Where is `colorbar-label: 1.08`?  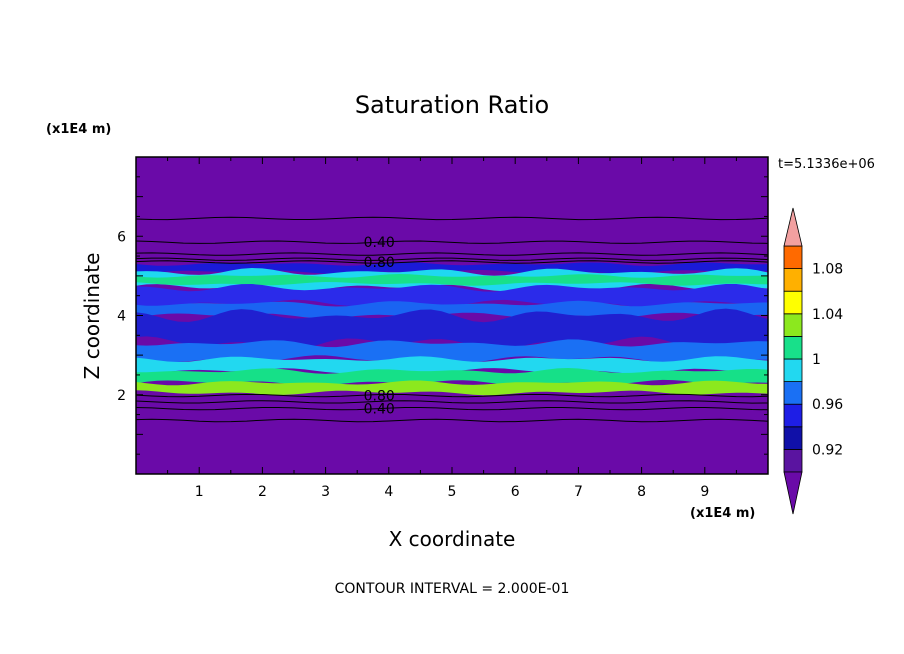
colorbar-label: 1.08 is located at coordinates (827, 270).